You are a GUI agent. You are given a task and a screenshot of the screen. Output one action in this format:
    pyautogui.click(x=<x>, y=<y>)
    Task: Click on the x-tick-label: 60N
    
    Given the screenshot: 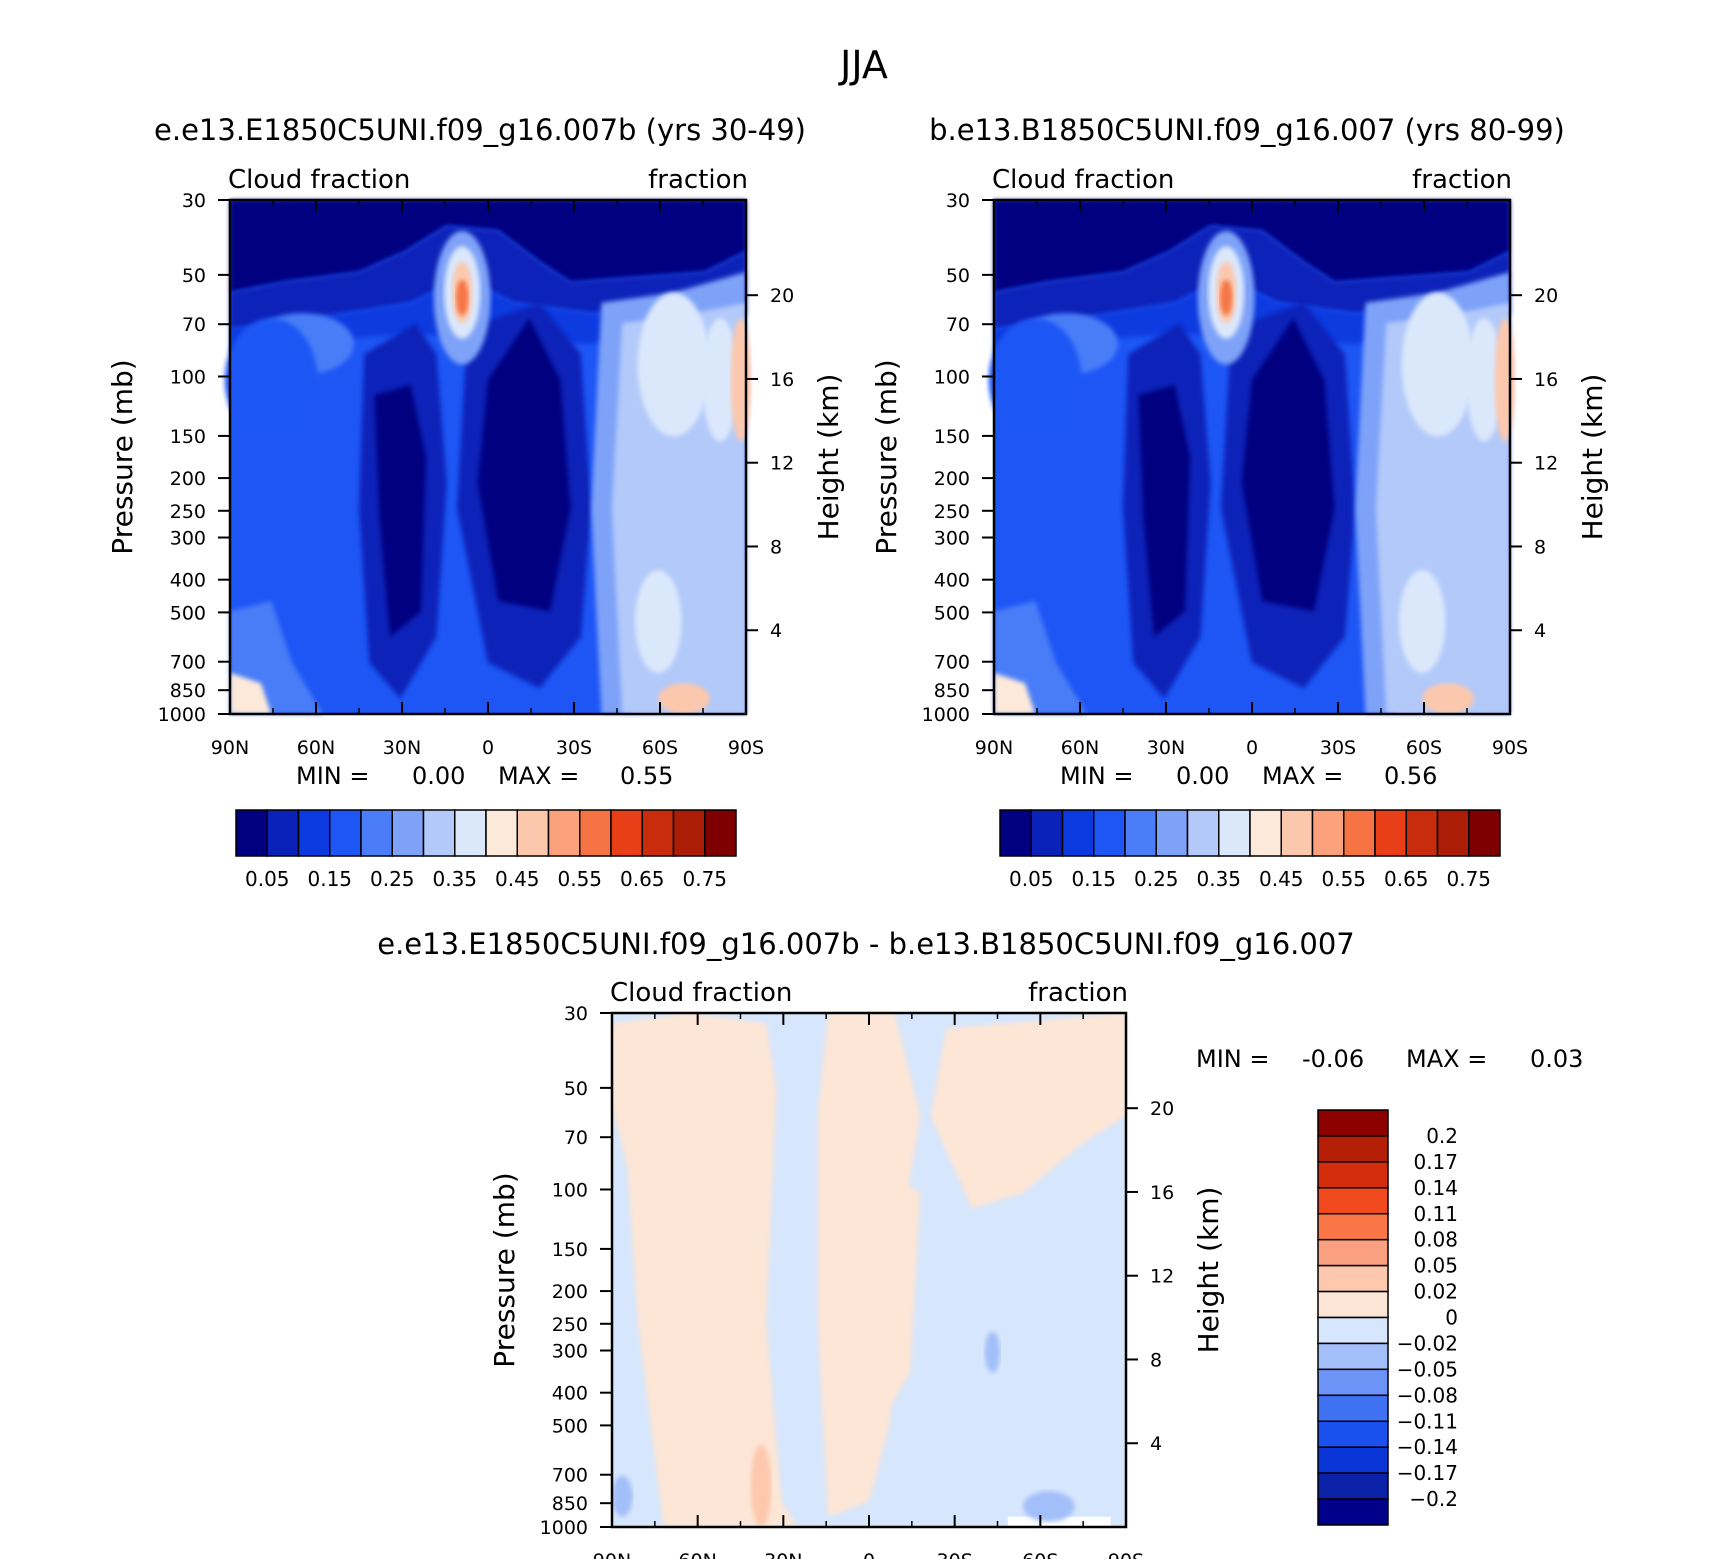 What is the action you would take?
    pyautogui.click(x=697, y=1554)
    